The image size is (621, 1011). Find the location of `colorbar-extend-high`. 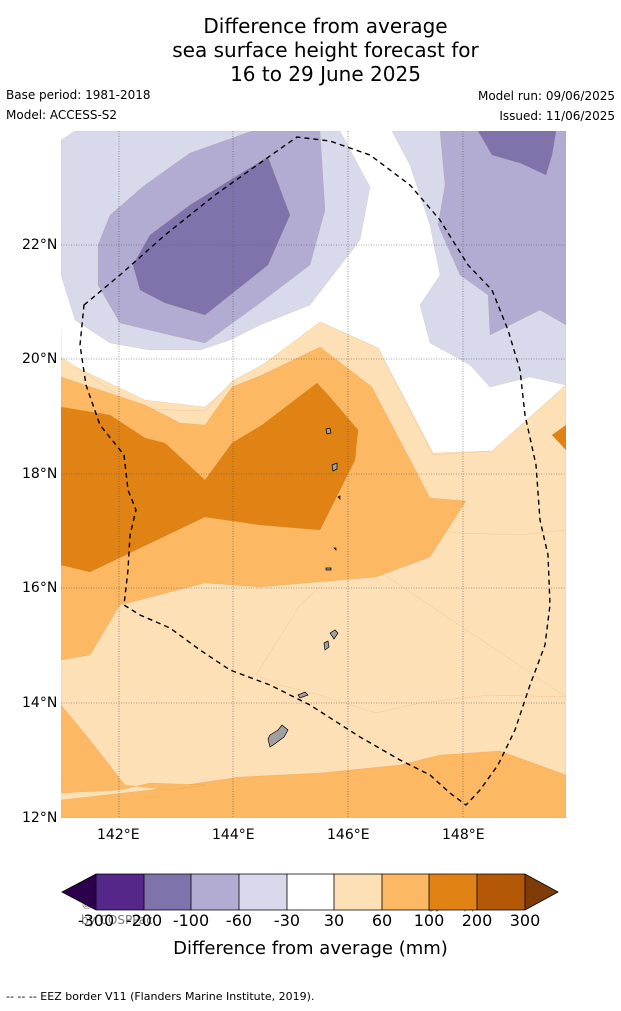

colorbar-extend-high is located at coordinates (541, 892).